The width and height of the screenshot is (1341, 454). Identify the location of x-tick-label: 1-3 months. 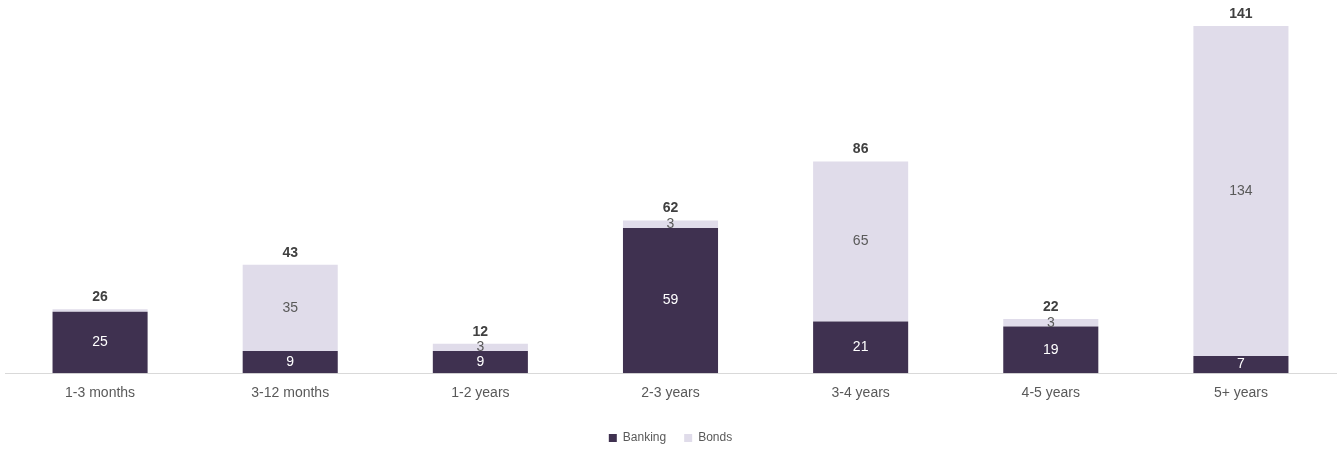
(100, 392).